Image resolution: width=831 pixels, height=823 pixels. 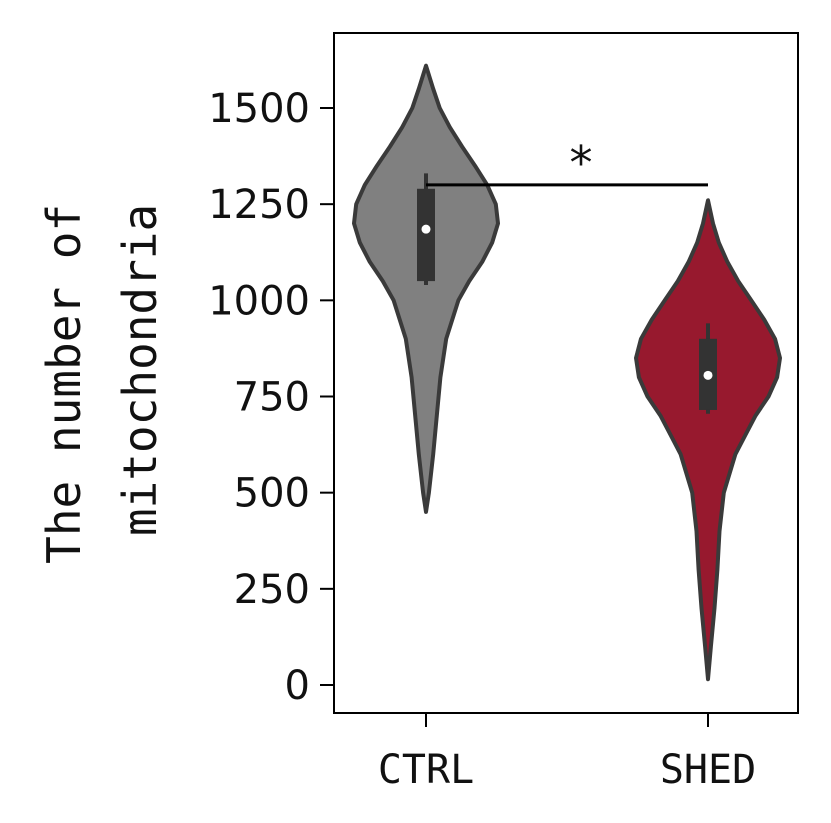 What do you see at coordinates (64, 384) in the screenshot?
I see `y-axis-title-line-1: The number of` at bounding box center [64, 384].